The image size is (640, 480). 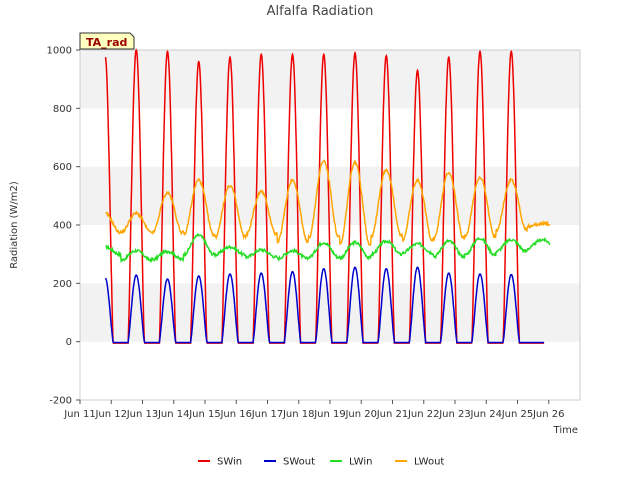 What do you see at coordinates (321, 462) in the screenshot?
I see `legend: SWin SWout LWin LWout` at bounding box center [321, 462].